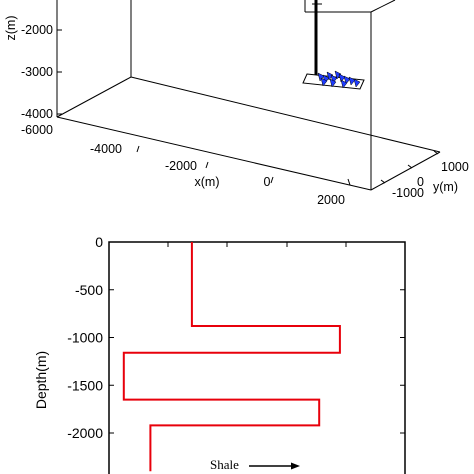 The image size is (474, 474). I want to click on z-tick-label: -6000, so click(37, 130).